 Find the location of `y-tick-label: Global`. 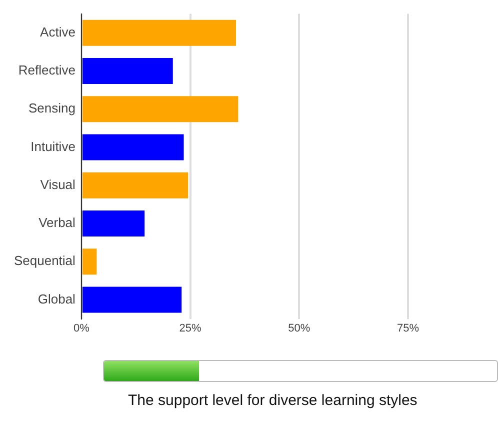

y-tick-label: Global is located at coordinates (57, 298).